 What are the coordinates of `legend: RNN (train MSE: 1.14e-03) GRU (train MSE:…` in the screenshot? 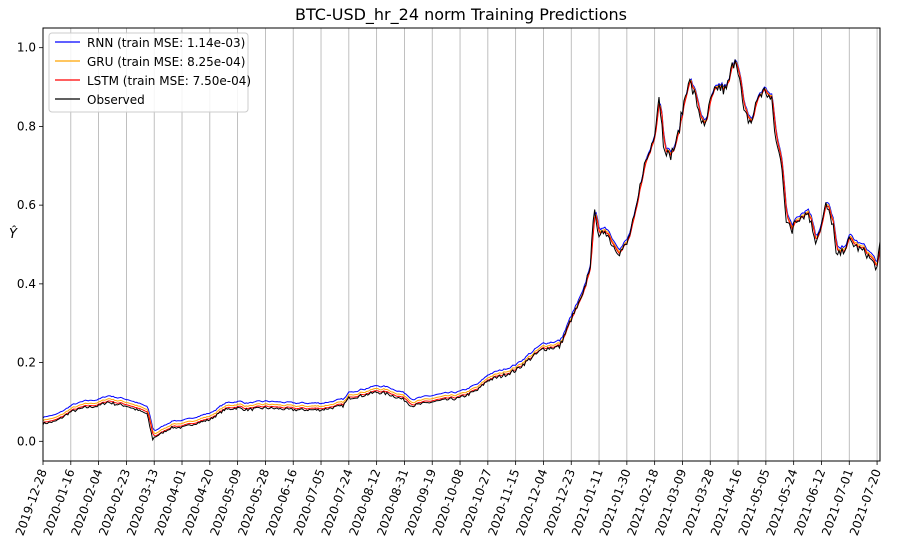 It's located at (149, 72).